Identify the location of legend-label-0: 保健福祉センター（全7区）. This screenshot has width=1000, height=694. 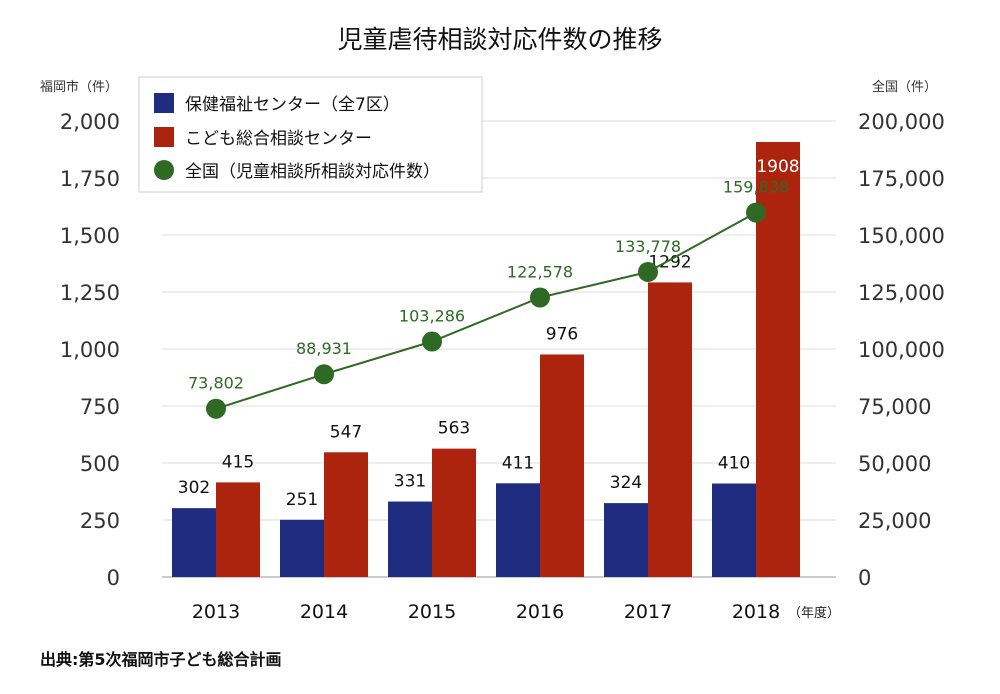
(292, 105).